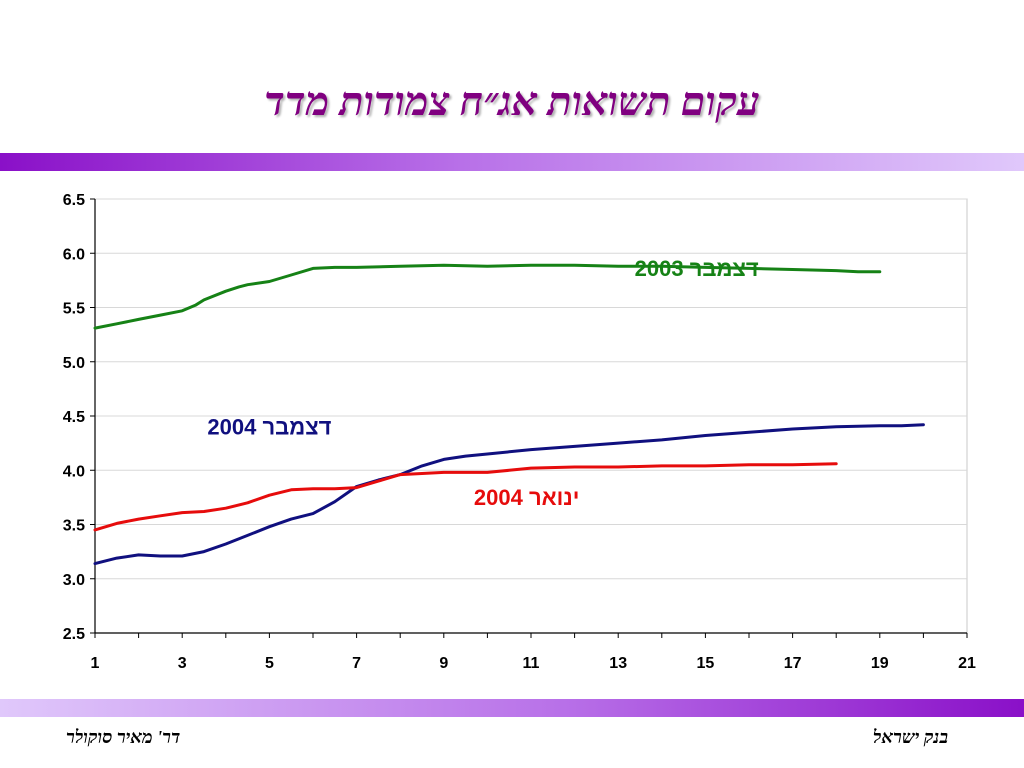 This screenshot has height=768, width=1024. Describe the element at coordinates (74, 363) in the screenshot. I see `y-tick-label: 5.0` at that location.